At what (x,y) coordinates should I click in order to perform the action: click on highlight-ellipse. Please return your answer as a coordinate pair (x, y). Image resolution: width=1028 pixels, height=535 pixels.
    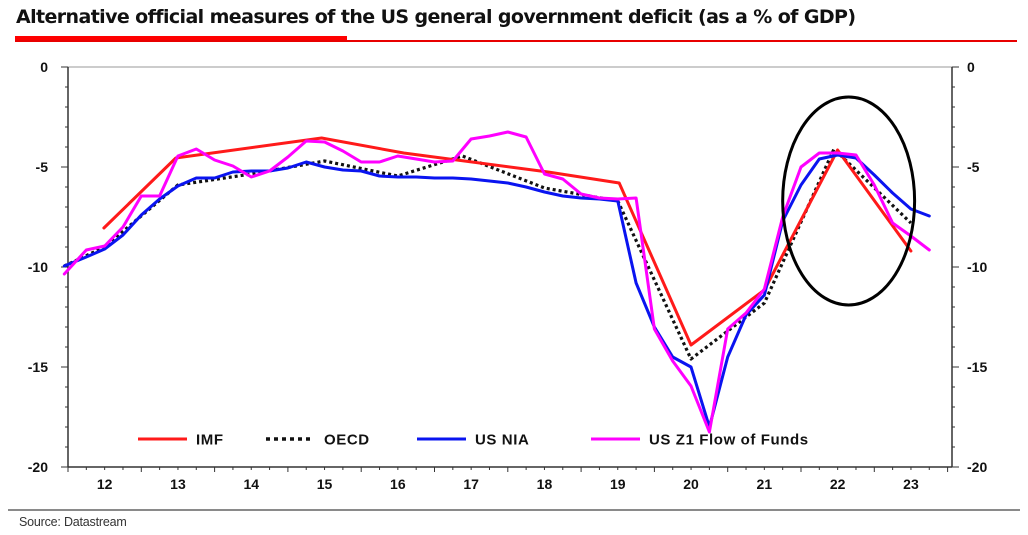
    Looking at the image, I should click on (849, 201).